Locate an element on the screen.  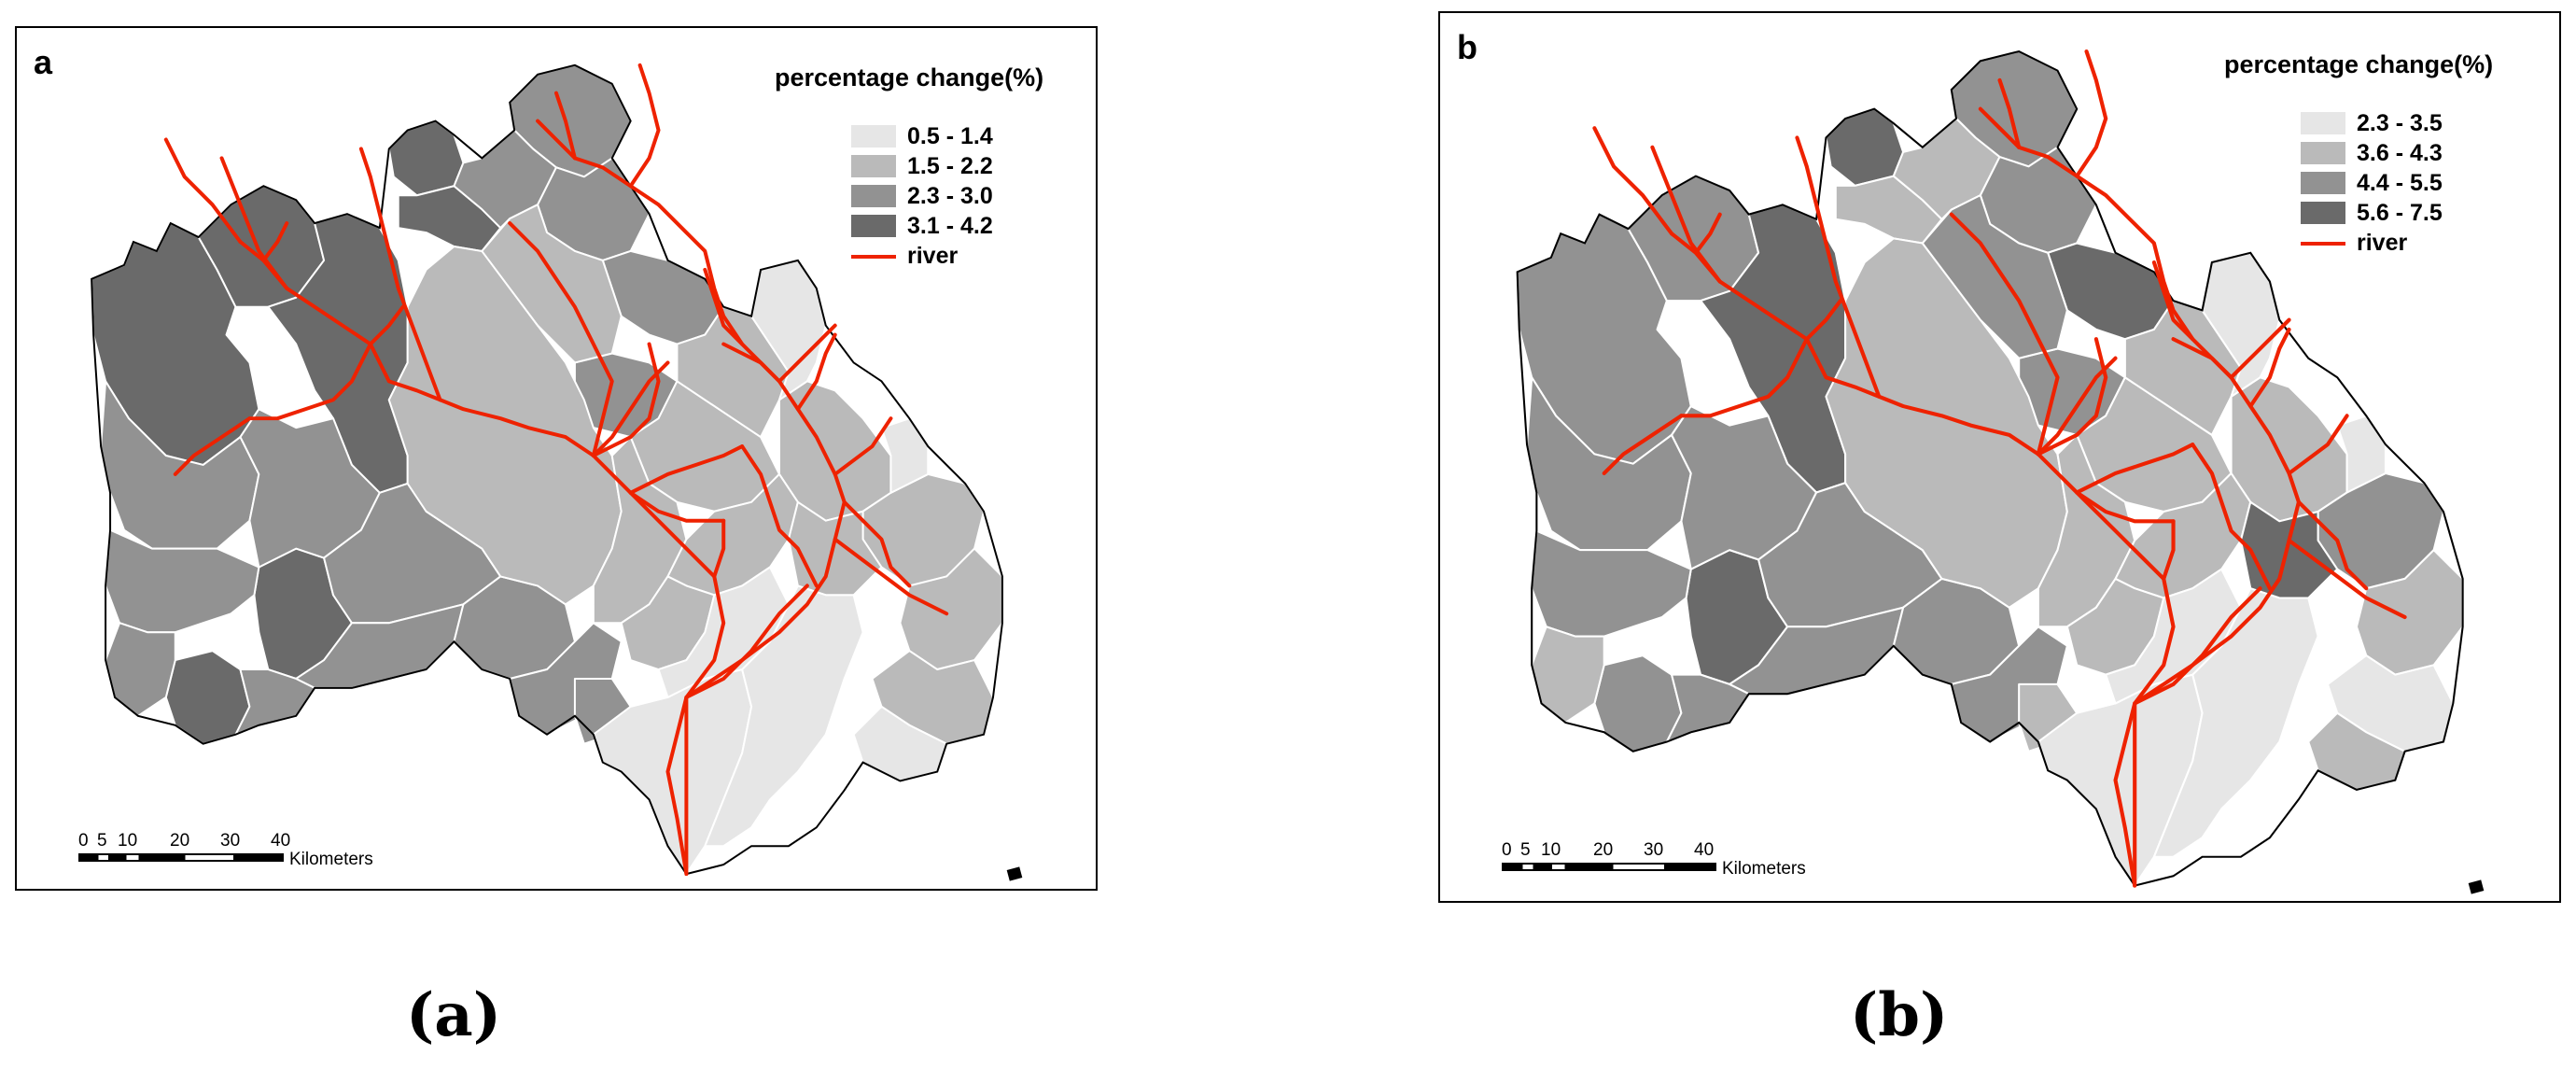
scale-bar-a: 0 5 10 20 30 40 Kilometers is located at coordinates (225, 850).